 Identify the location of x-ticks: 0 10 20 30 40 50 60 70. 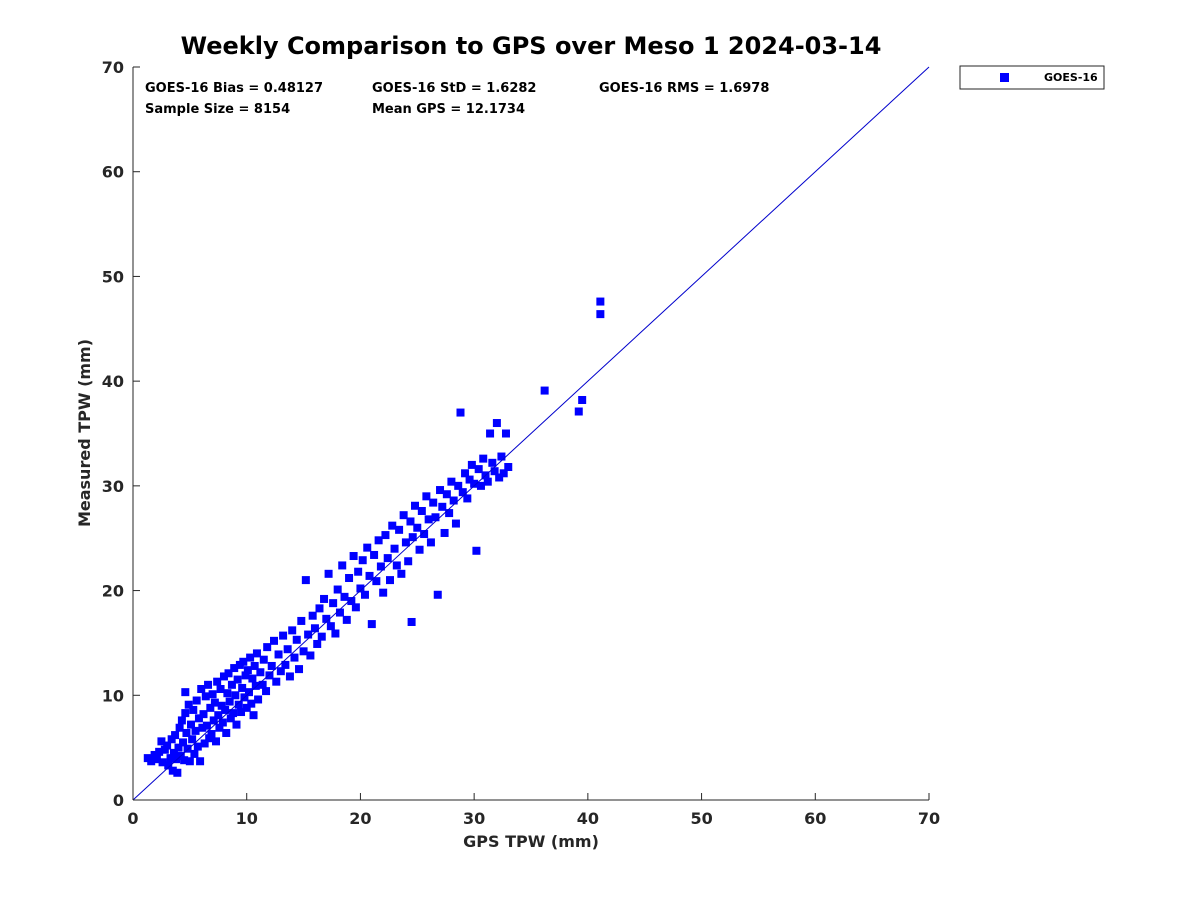
(533, 810).